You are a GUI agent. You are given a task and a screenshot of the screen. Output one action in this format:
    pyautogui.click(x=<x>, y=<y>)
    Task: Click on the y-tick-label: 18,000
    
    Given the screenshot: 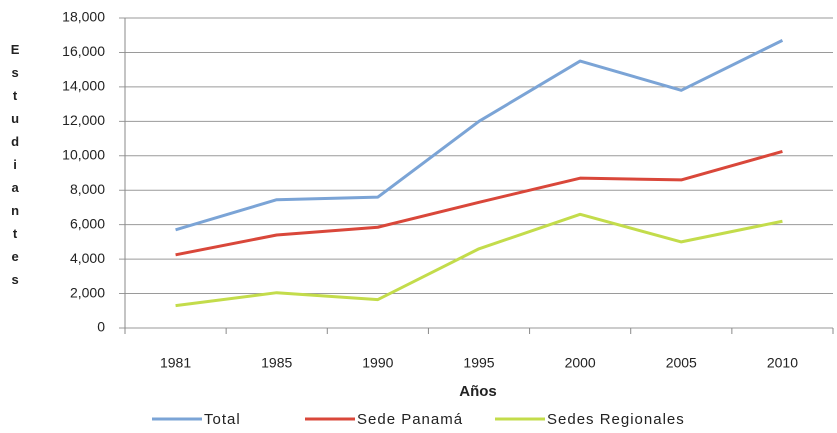 What is the action you would take?
    pyautogui.click(x=83, y=17)
    